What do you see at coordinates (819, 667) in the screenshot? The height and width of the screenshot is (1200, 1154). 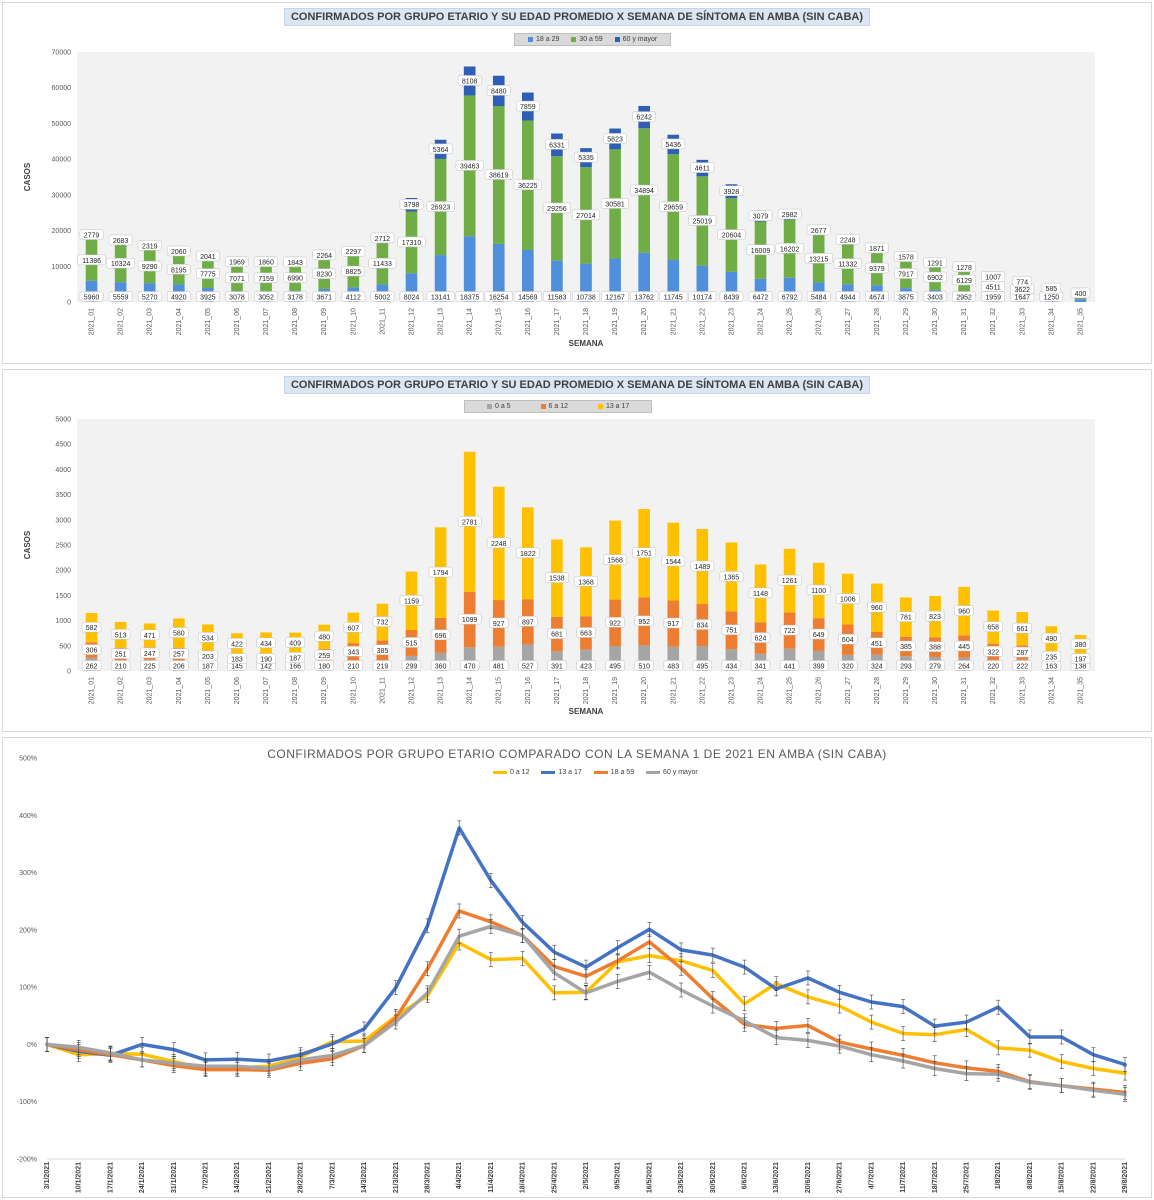 I see `data-label: 399` at bounding box center [819, 667].